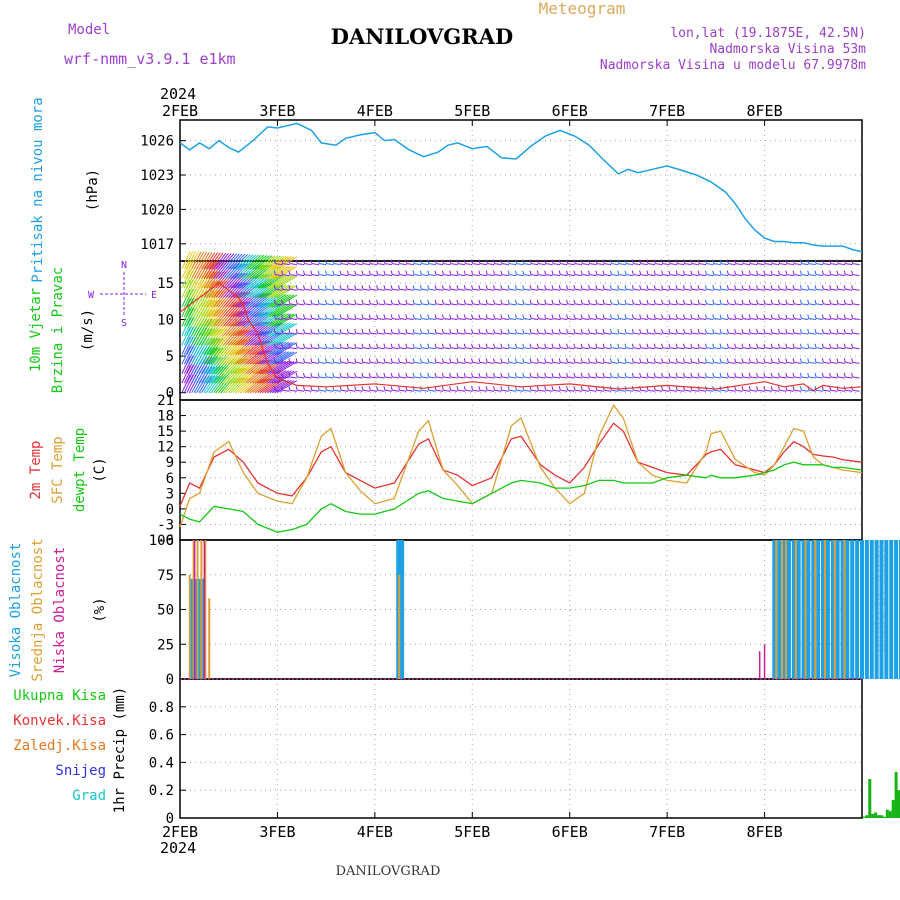 The width and height of the screenshot is (900, 900). What do you see at coordinates (157, 245) in the screenshot?
I see `ytick-label-pressure-0: 1017` at bounding box center [157, 245].